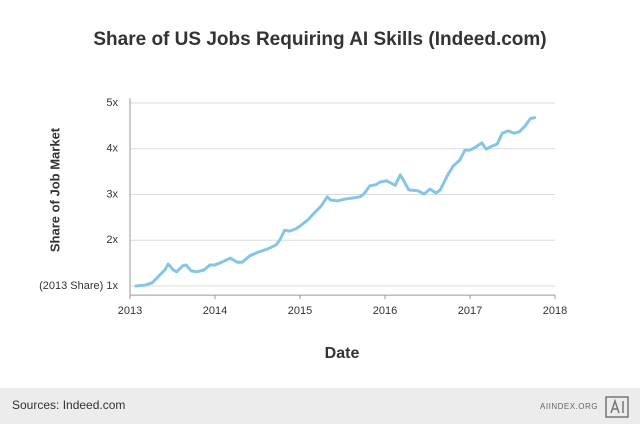 The image size is (640, 424). I want to click on y-tick-label: 3x, so click(112, 194).